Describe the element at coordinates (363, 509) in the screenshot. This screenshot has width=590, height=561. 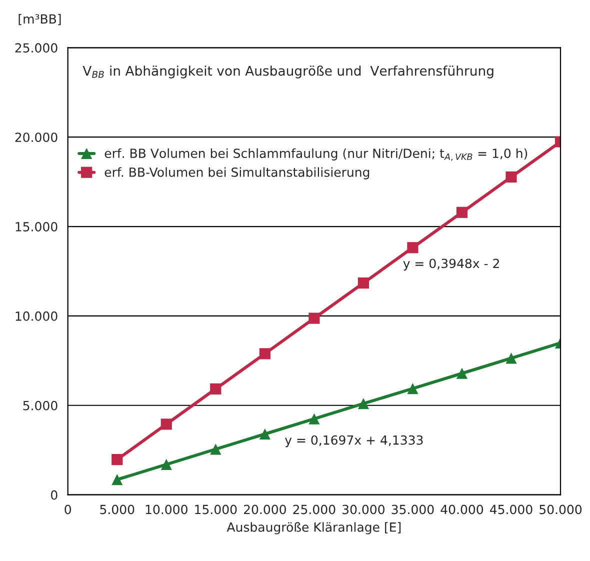
I see `x-tick-label: 30.000` at that location.